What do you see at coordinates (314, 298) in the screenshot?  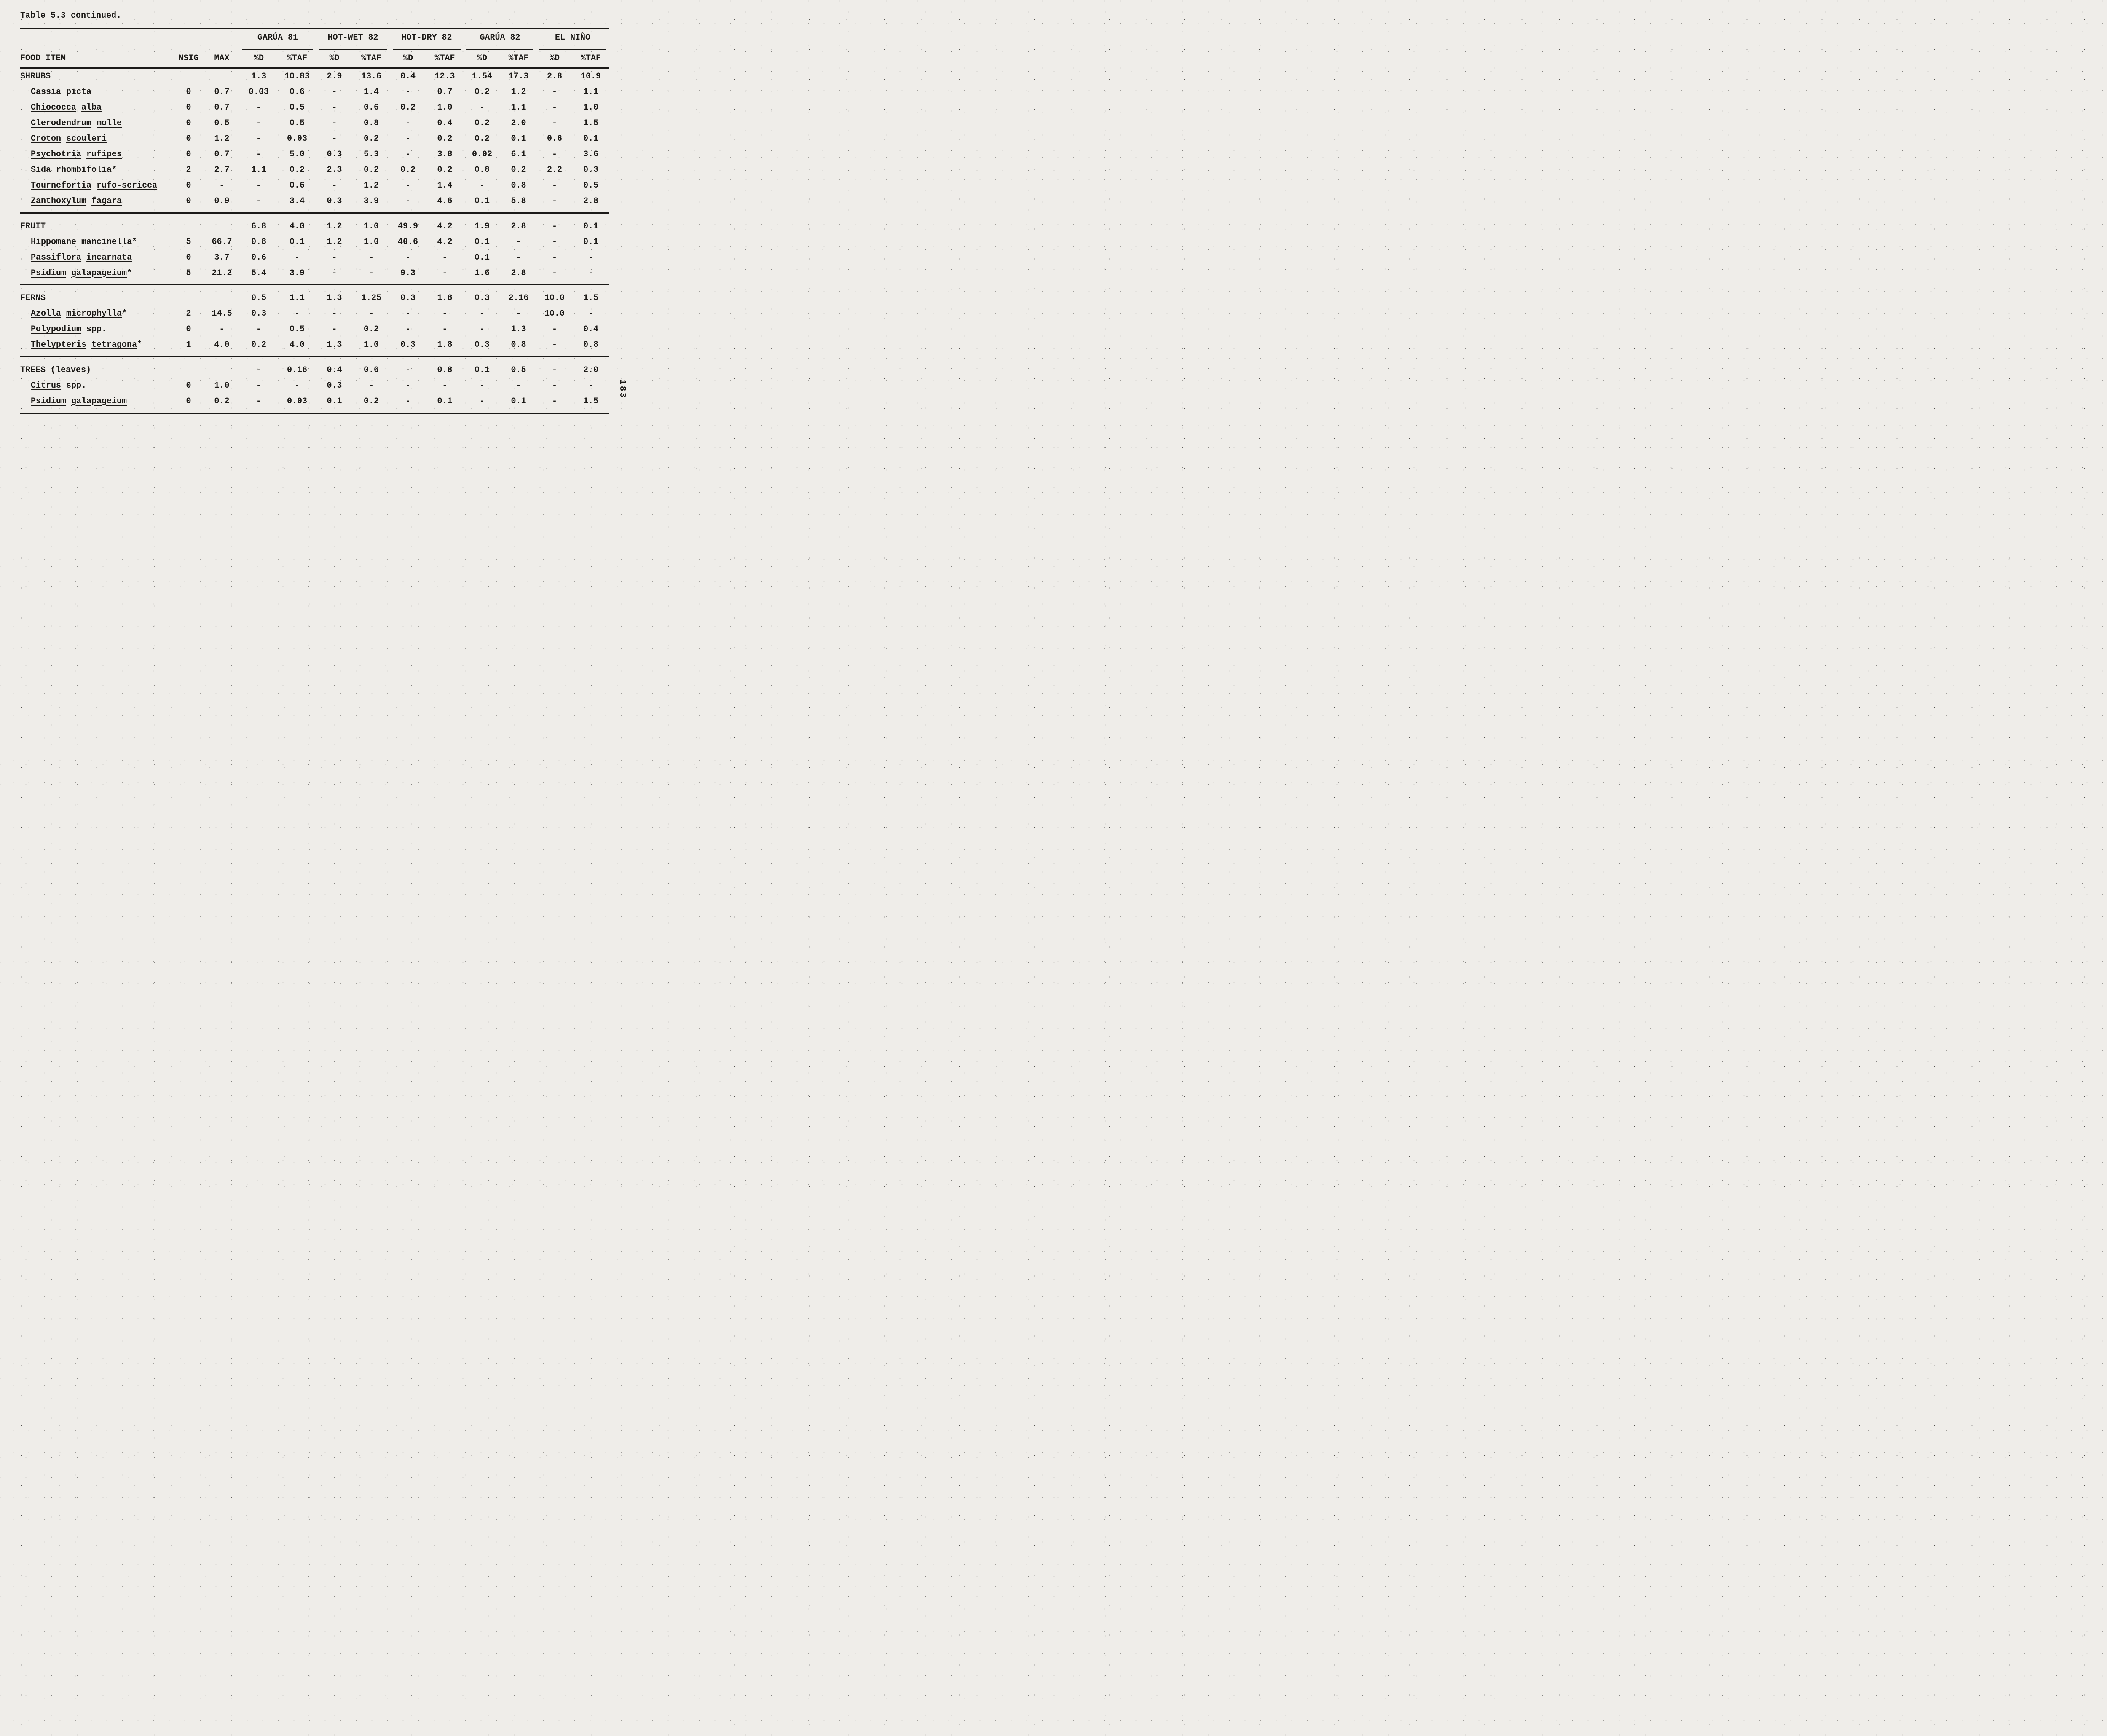 I see `section-header-row: FERNS 0.5 1.1 1.3 1.25 0.3 1.8 0.3 2.16 10.0 1.5` at bounding box center [314, 298].